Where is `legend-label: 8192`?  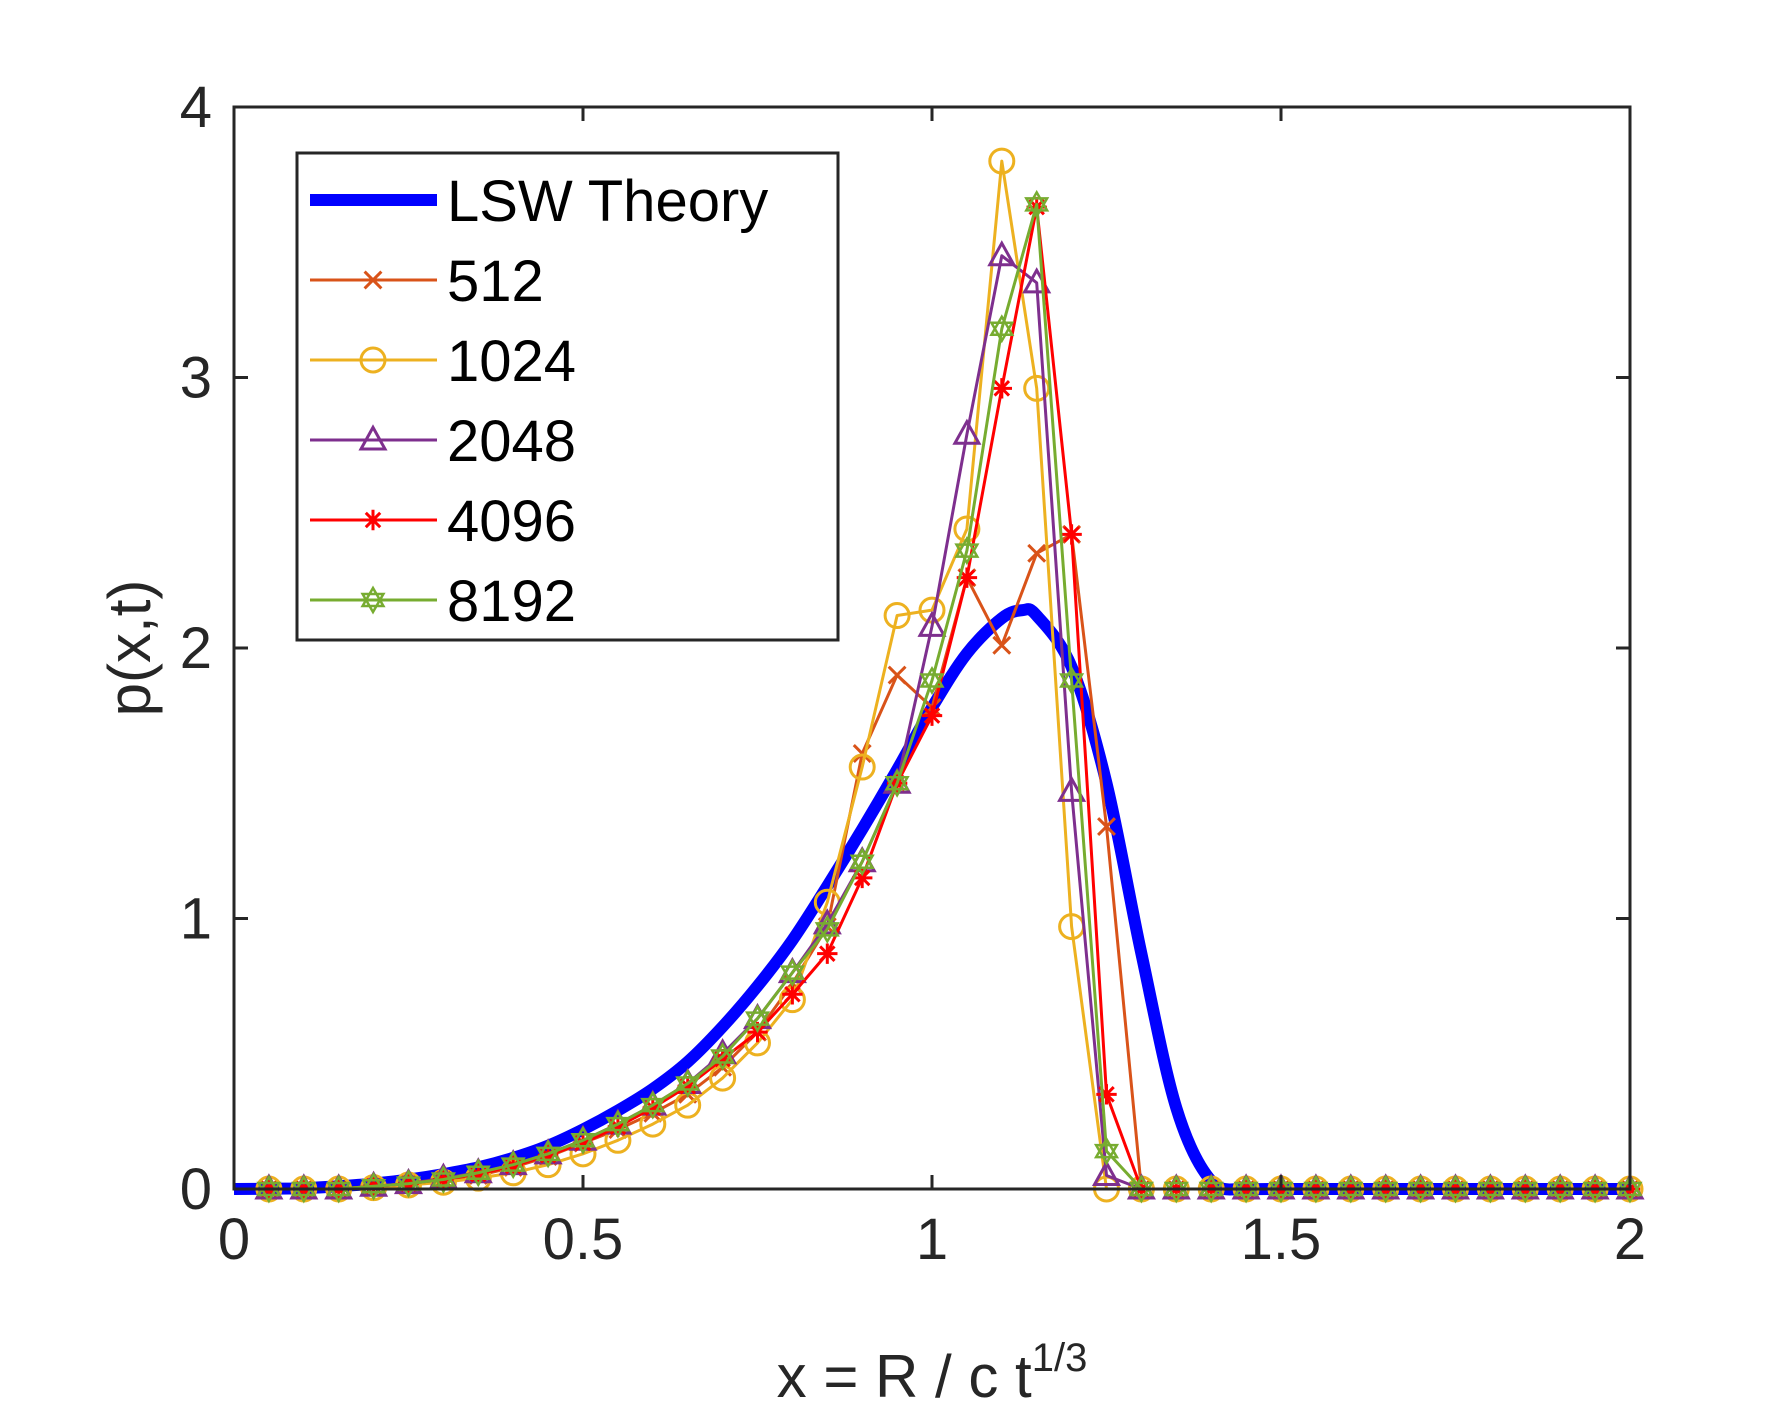 legend-label: 8192 is located at coordinates (511, 601).